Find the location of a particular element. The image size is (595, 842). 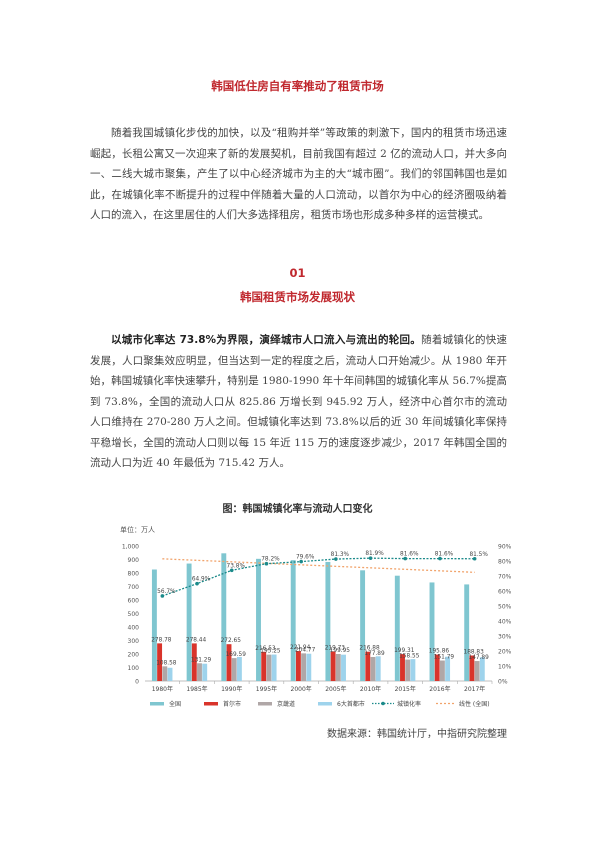

x-tick-label: 1995年 is located at coordinates (266, 689).